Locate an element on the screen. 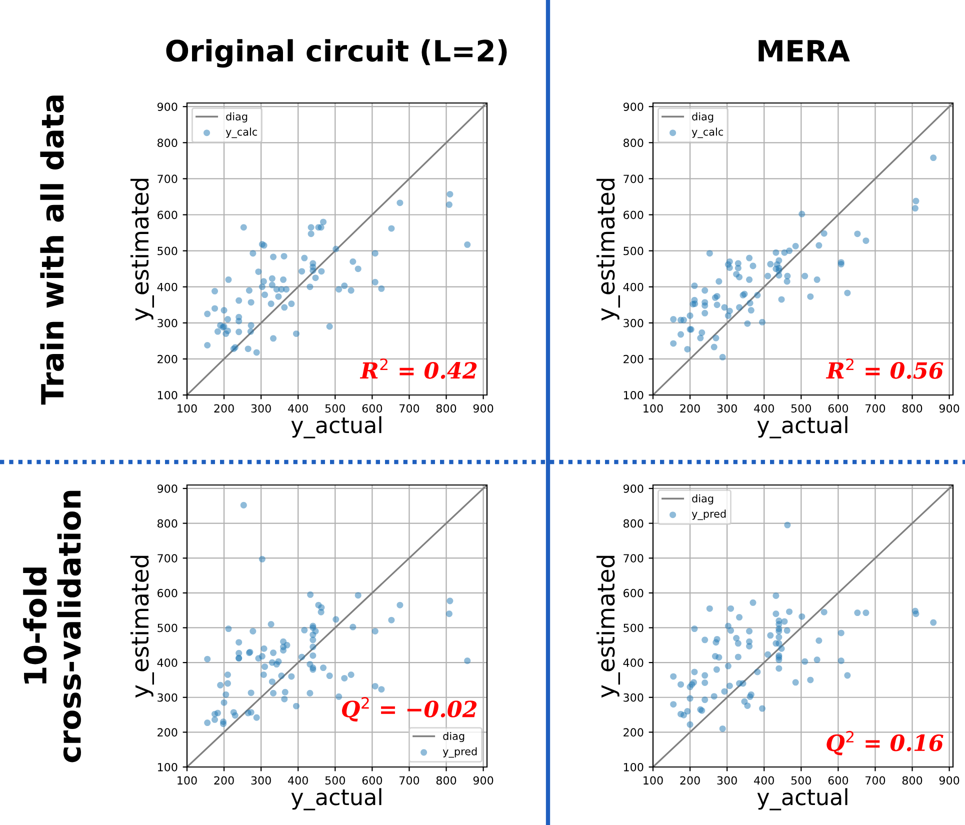 The width and height of the screenshot is (965, 825). annotation: R$^{2}$ = 0.56 is located at coordinates (885, 368).